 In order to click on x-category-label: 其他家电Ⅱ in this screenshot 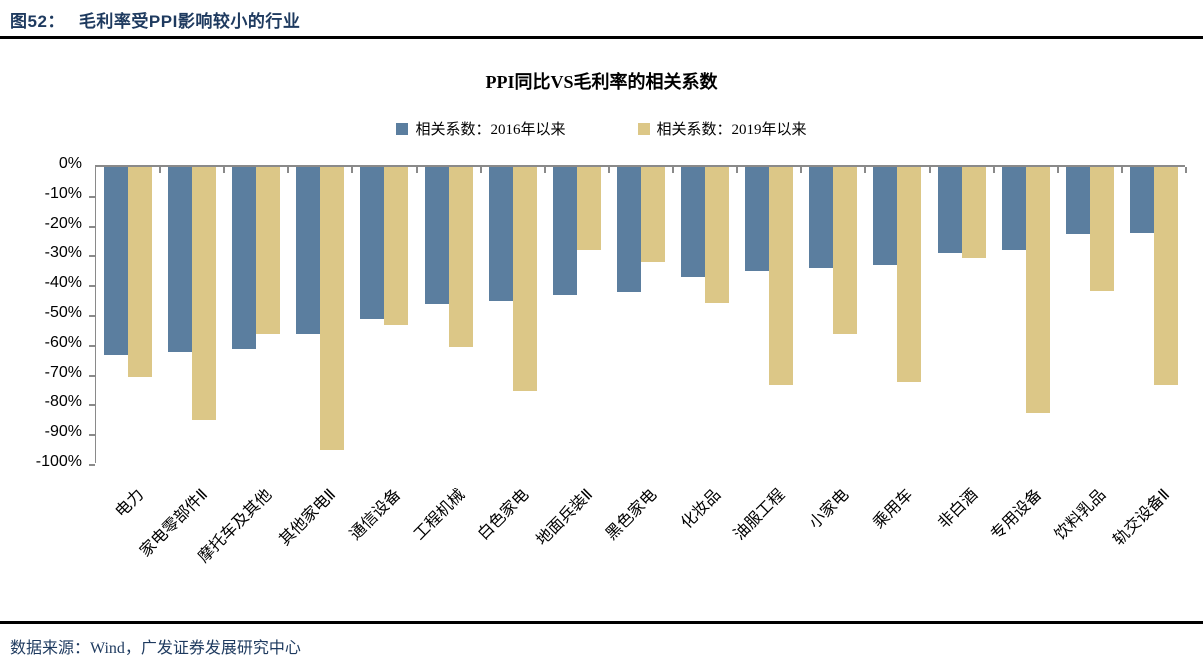, I will do `click(308, 518)`.